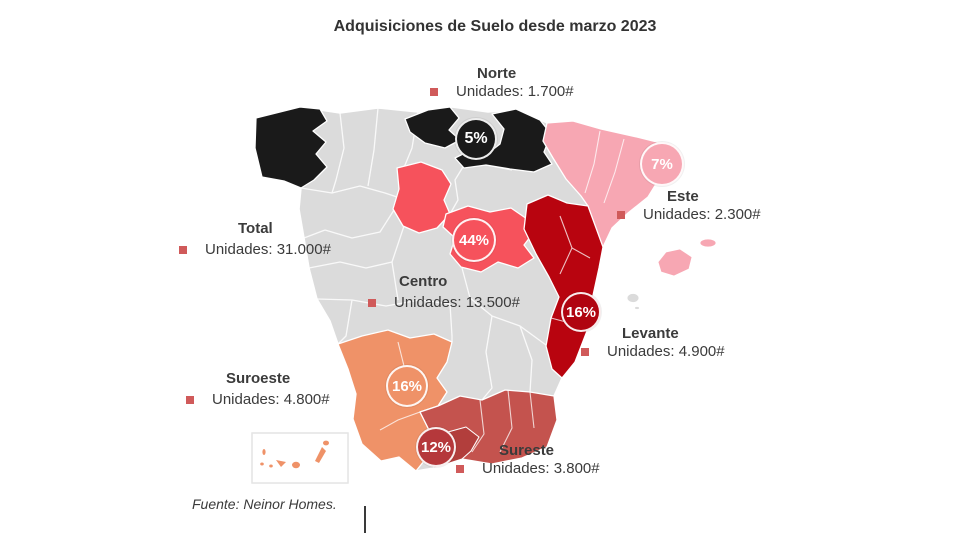  I want to click on region-units-este: Unidades: 2.300#, so click(689, 214).